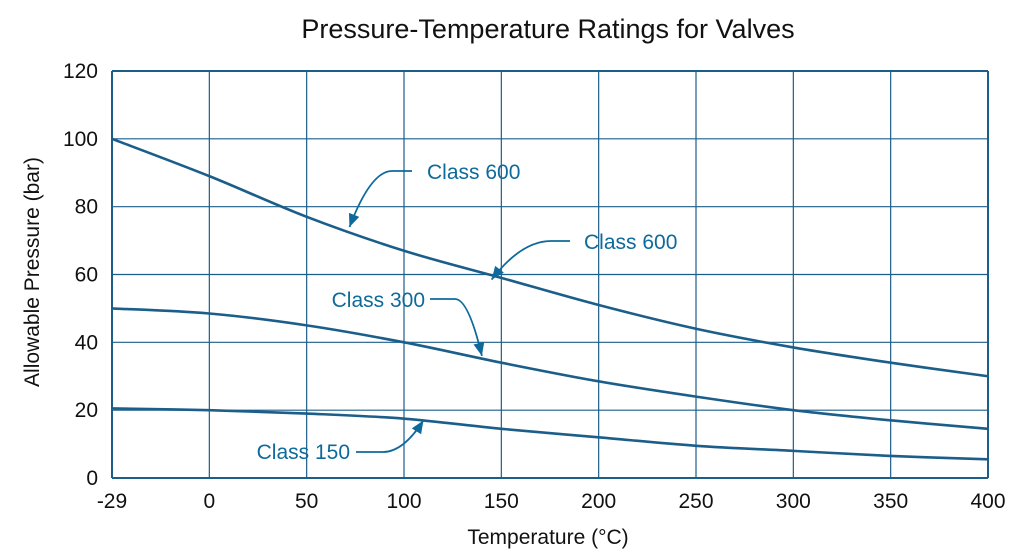  Describe the element at coordinates (547, 29) in the screenshot. I see `chart-title: Pressure-Temperature Ratings for Valves` at that location.